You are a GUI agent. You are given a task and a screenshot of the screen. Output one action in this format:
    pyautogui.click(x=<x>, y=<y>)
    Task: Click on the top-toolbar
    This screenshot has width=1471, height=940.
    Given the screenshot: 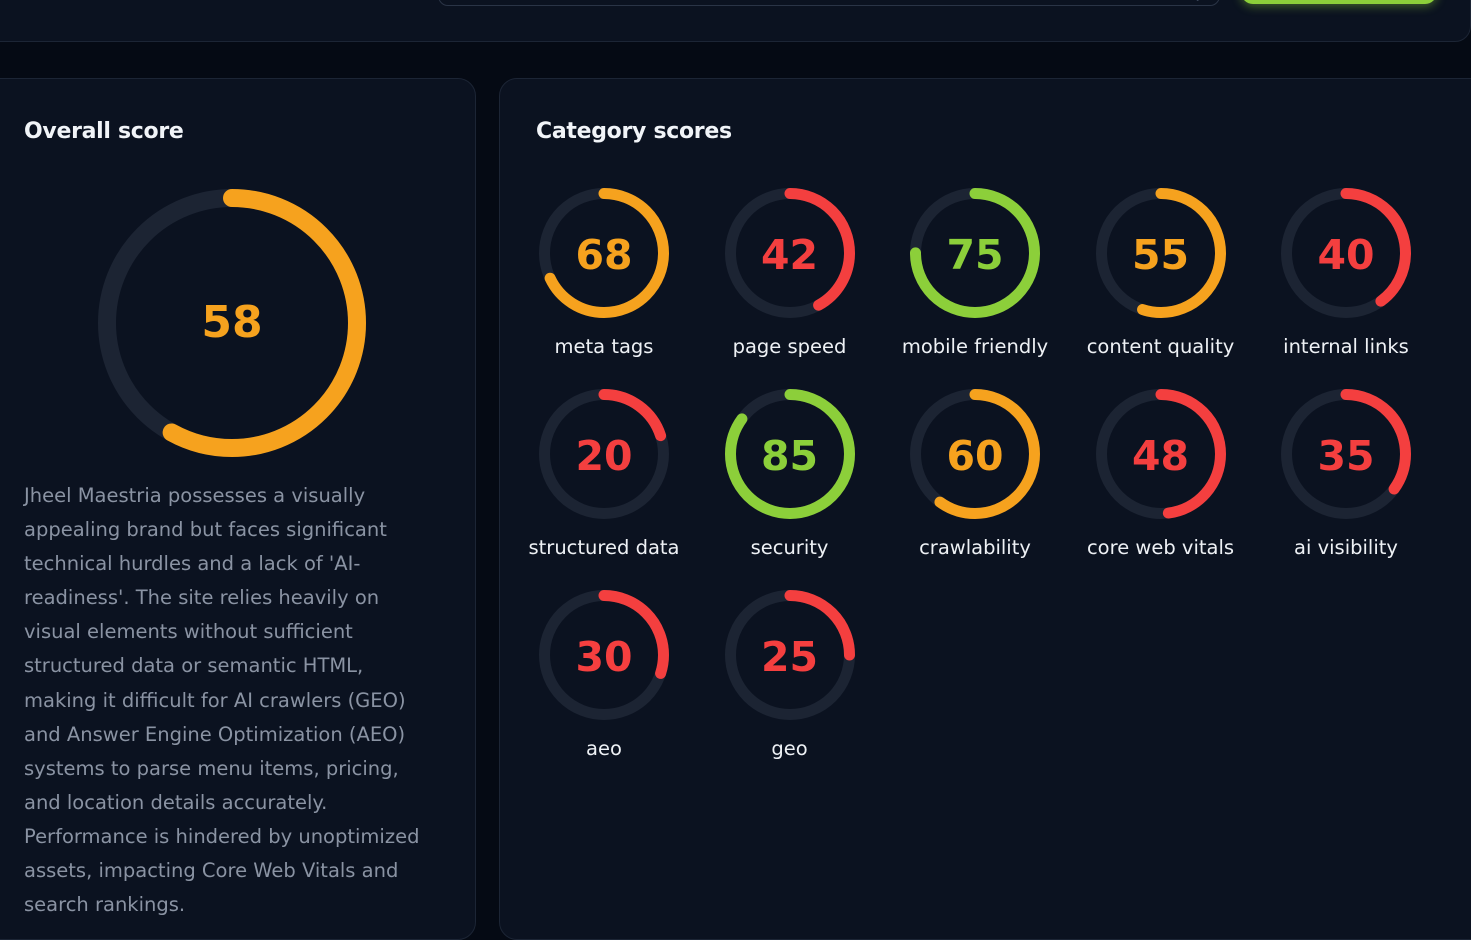 What is the action you would take?
    pyautogui.click(x=735, y=21)
    